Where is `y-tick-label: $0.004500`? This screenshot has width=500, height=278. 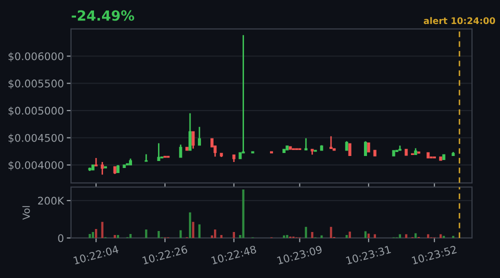 y-tick-label: $0.004500 is located at coordinates (36, 139).